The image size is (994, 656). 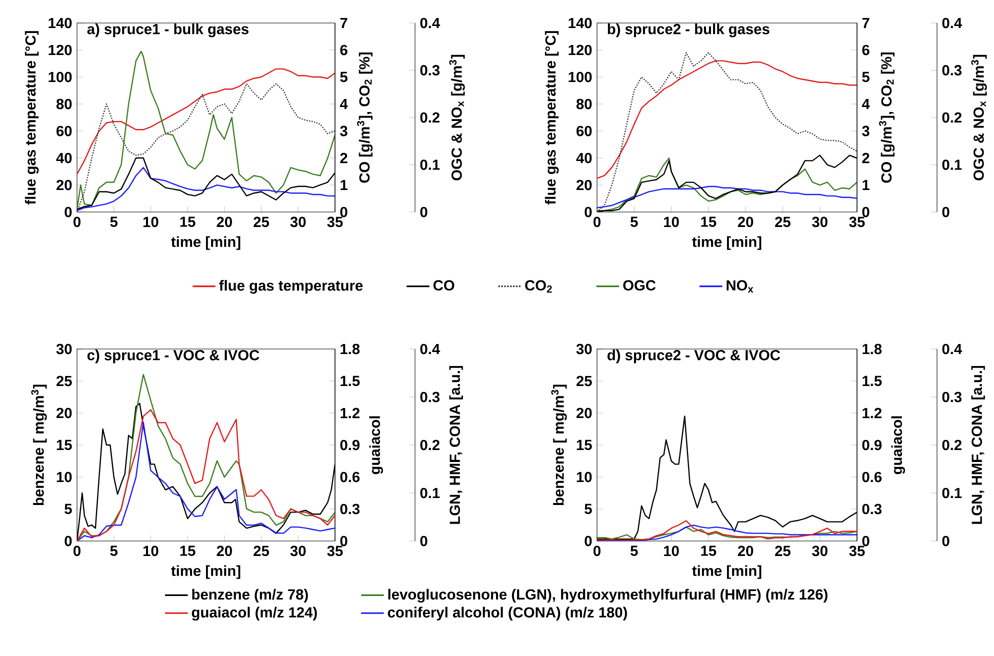 I want to click on y2-axis-title: CO [g/m$^{3}$], CO$_{2}$ [%], so click(x=887, y=117).